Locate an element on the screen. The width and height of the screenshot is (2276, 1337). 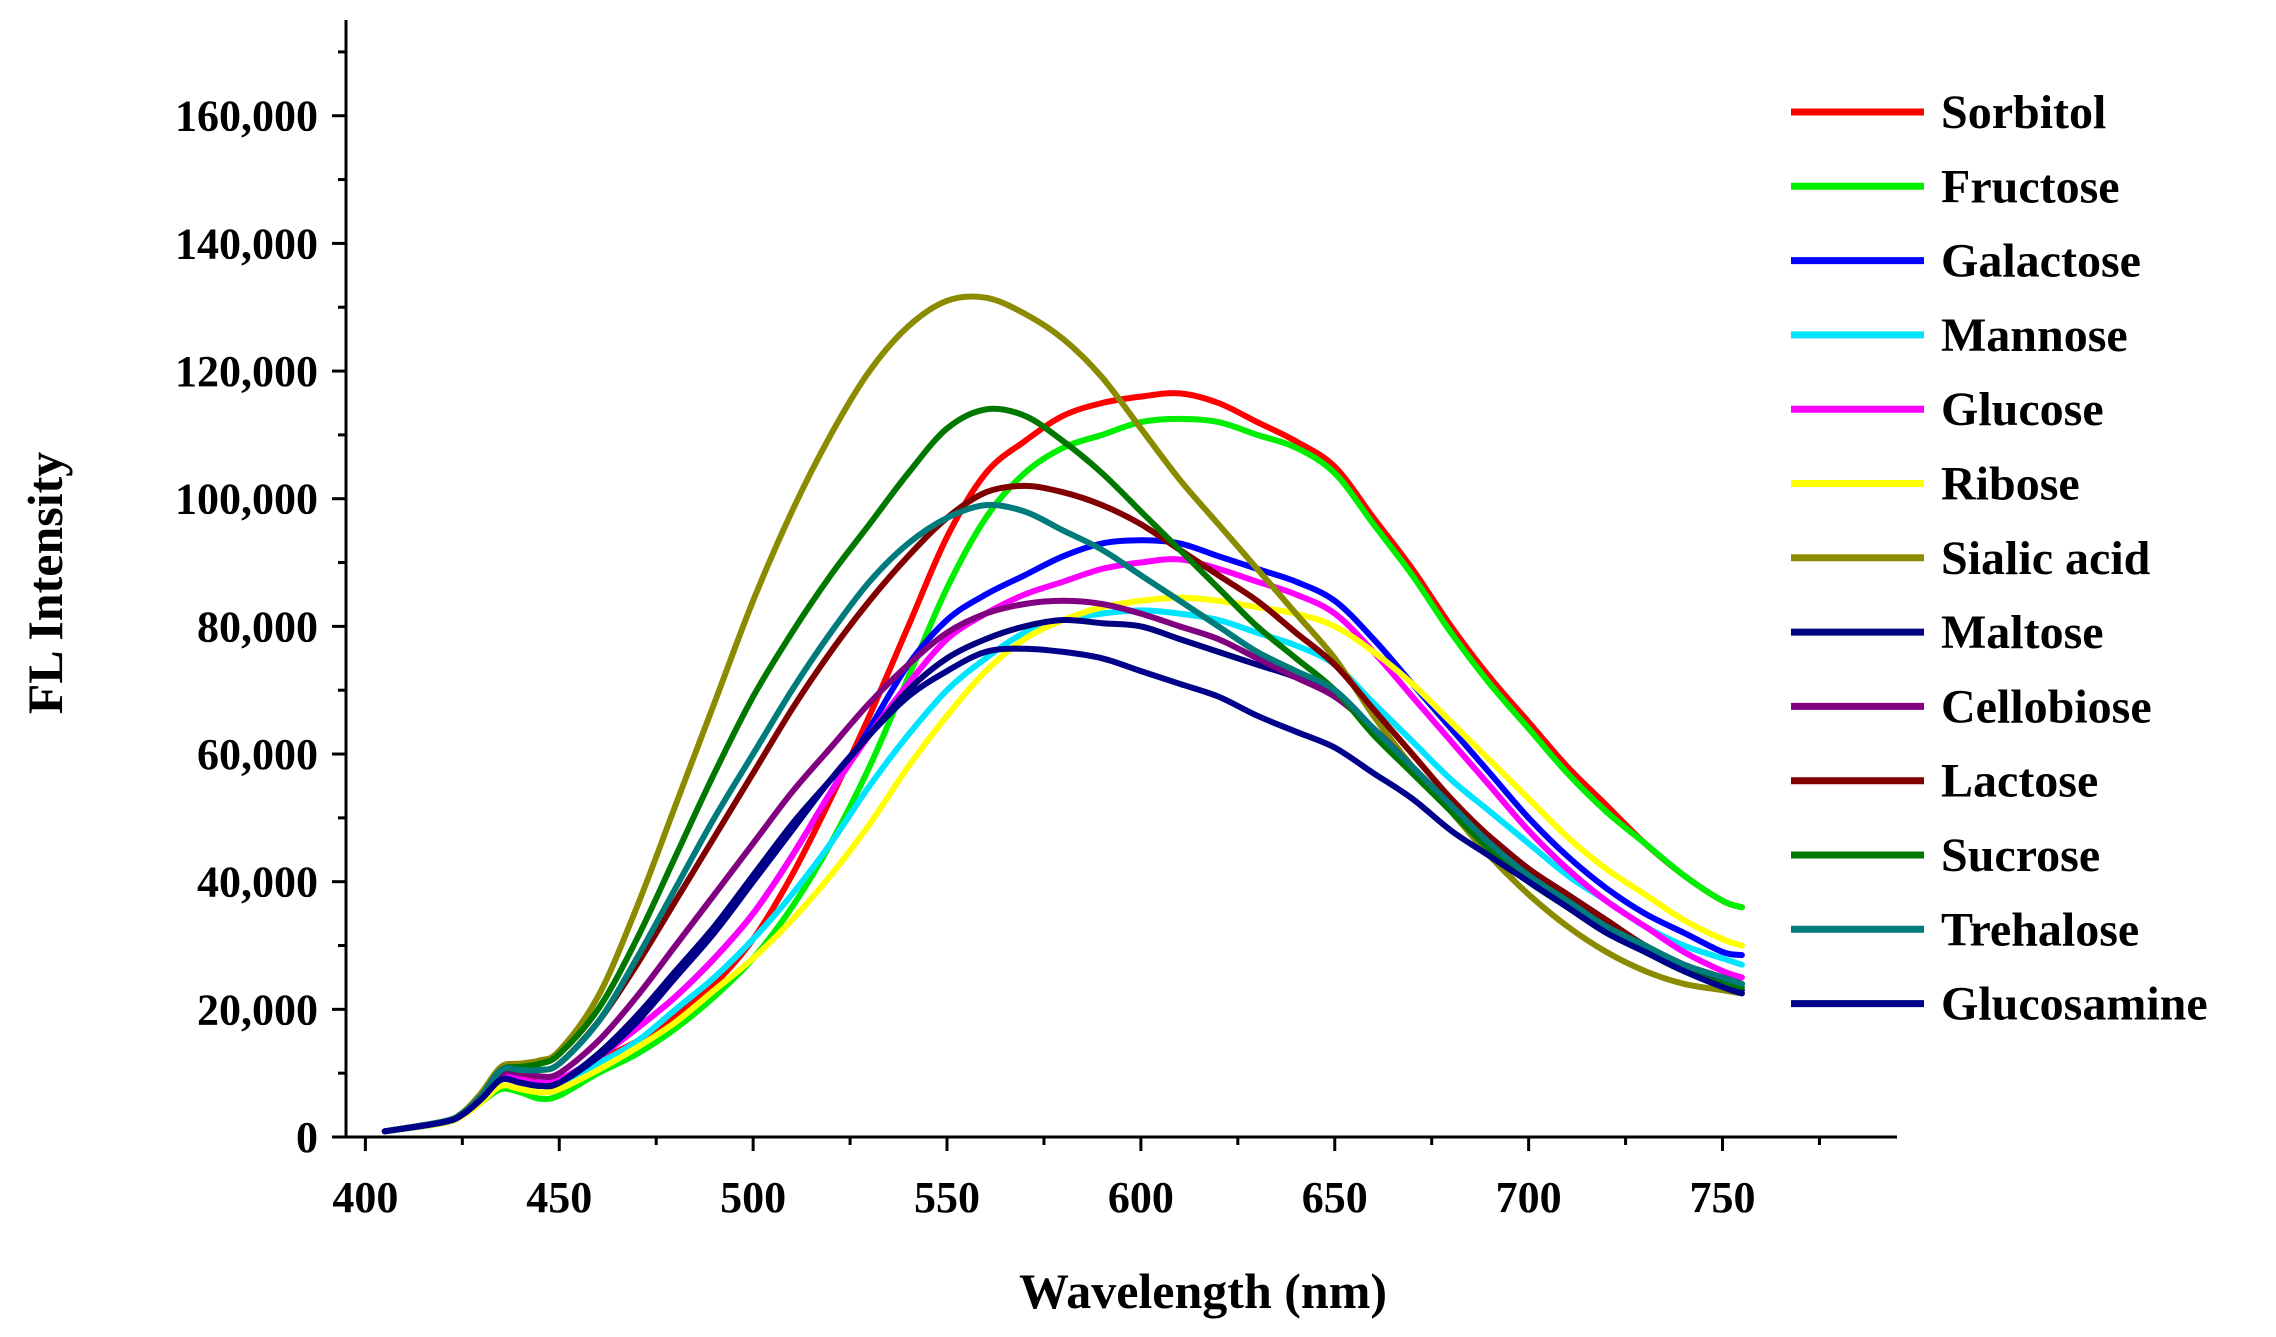
legend-entry-mannose: Mannose is located at coordinates (1959, 335).